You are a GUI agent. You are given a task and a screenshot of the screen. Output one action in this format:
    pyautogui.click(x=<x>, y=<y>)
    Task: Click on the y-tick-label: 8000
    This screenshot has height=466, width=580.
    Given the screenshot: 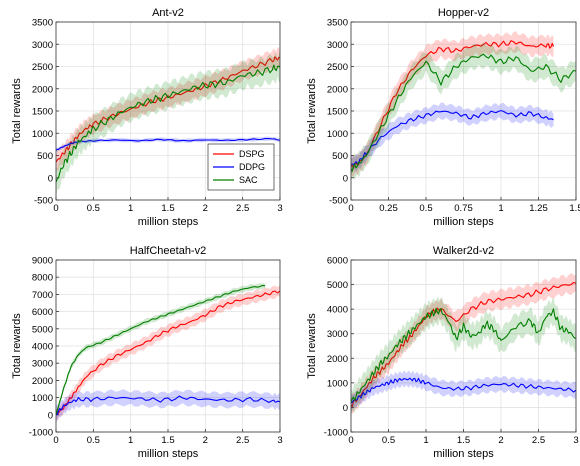 What is the action you would take?
    pyautogui.click(x=42, y=278)
    